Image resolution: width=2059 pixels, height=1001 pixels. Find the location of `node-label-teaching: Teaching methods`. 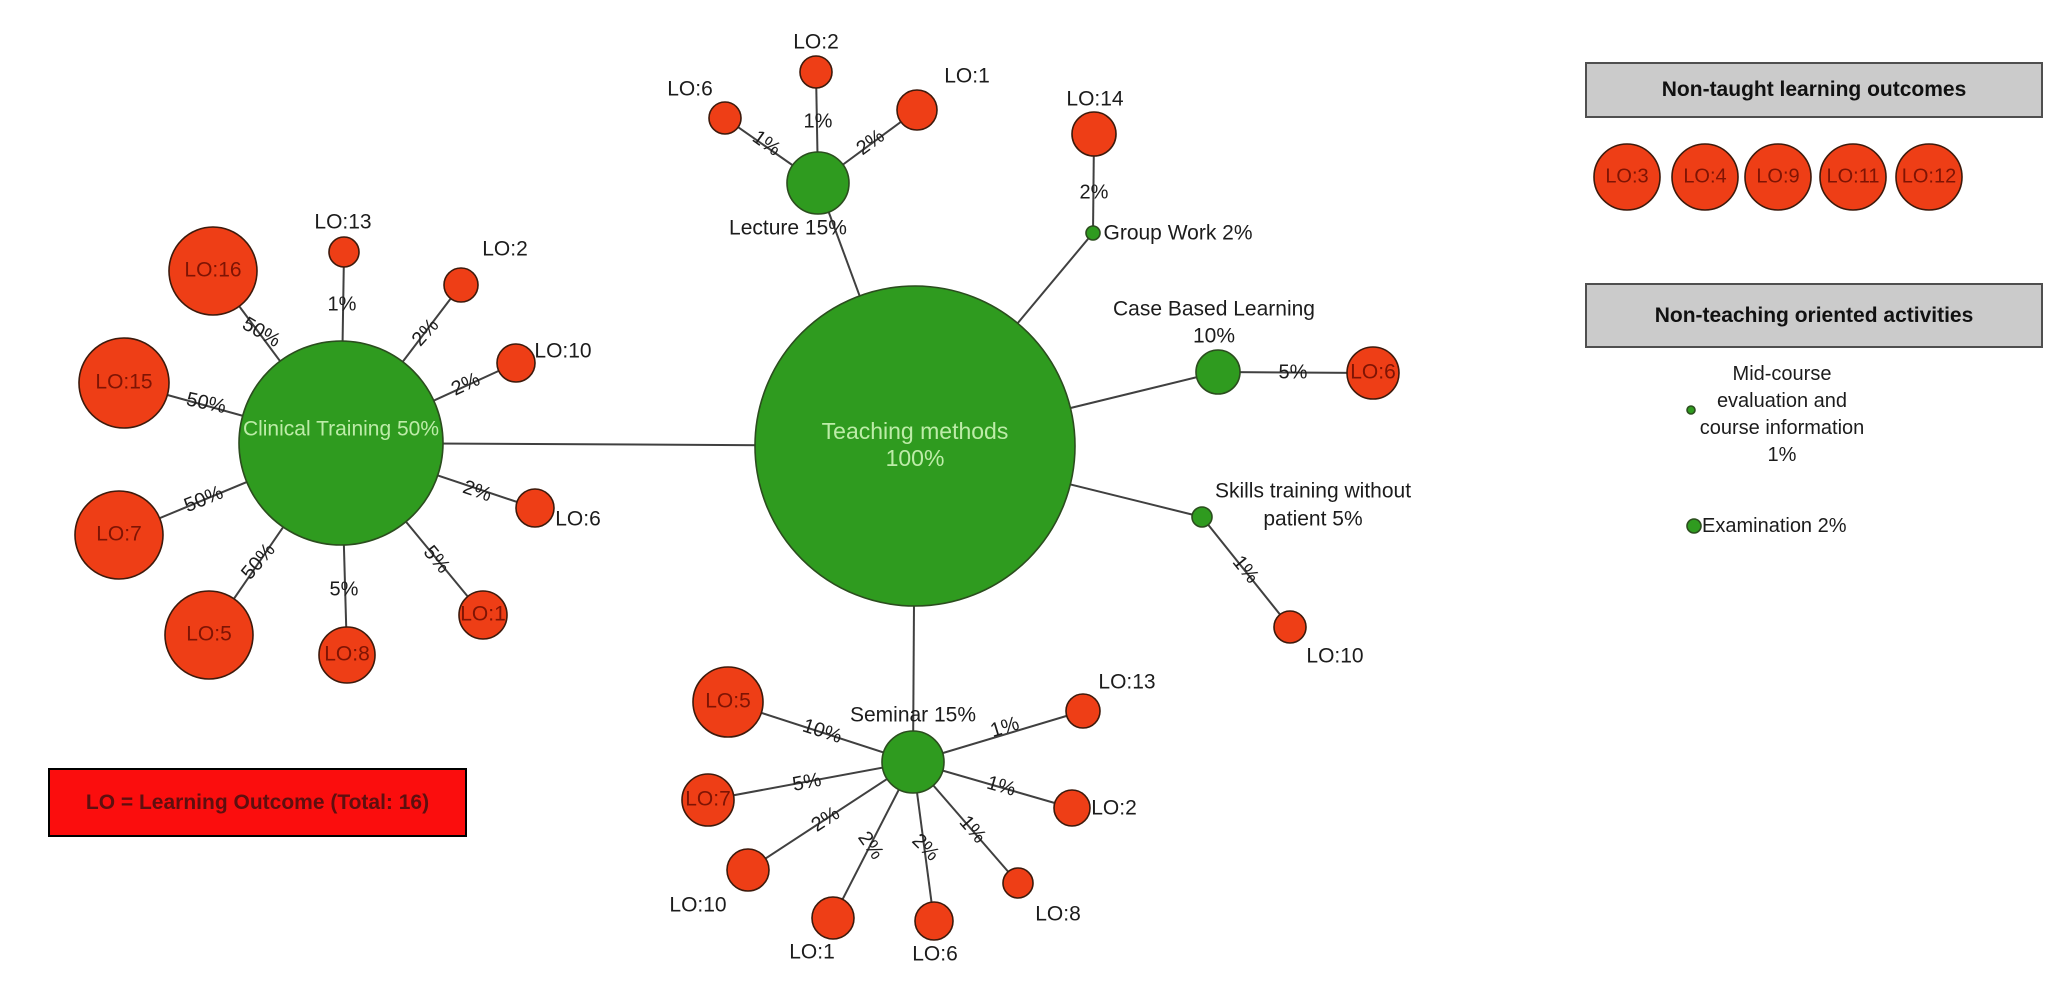

node-label-teaching: Teaching methods is located at coordinates (915, 431).